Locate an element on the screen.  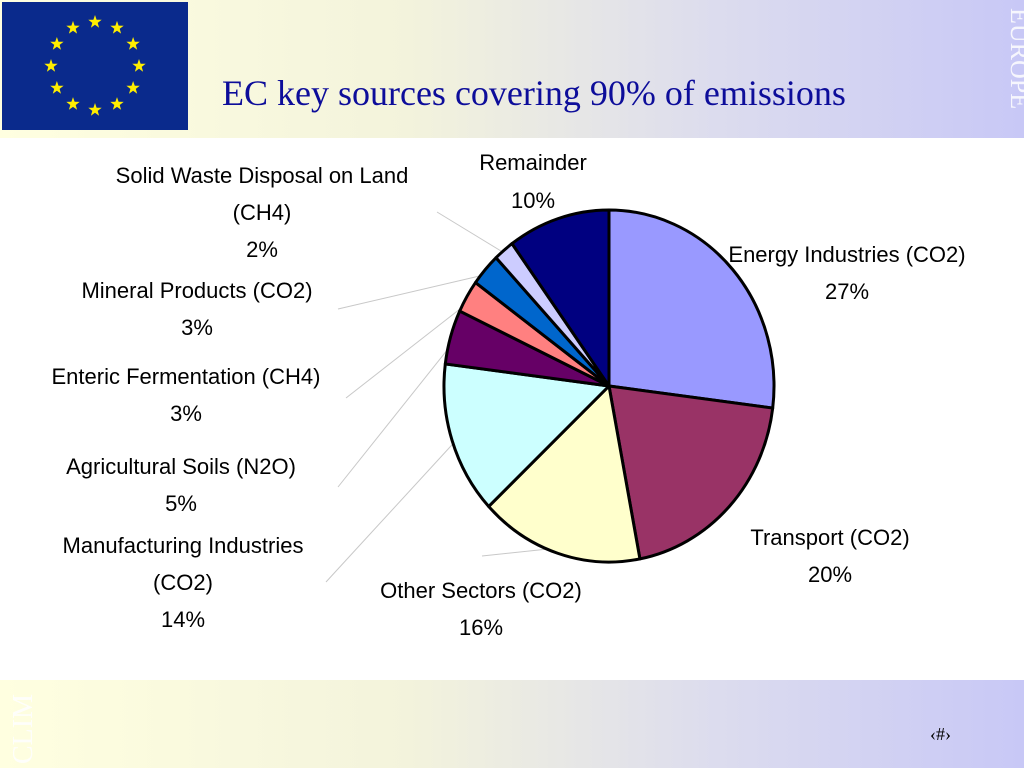
slice-category-label: Energy Industries (CO2) is located at coordinates (846, 254).